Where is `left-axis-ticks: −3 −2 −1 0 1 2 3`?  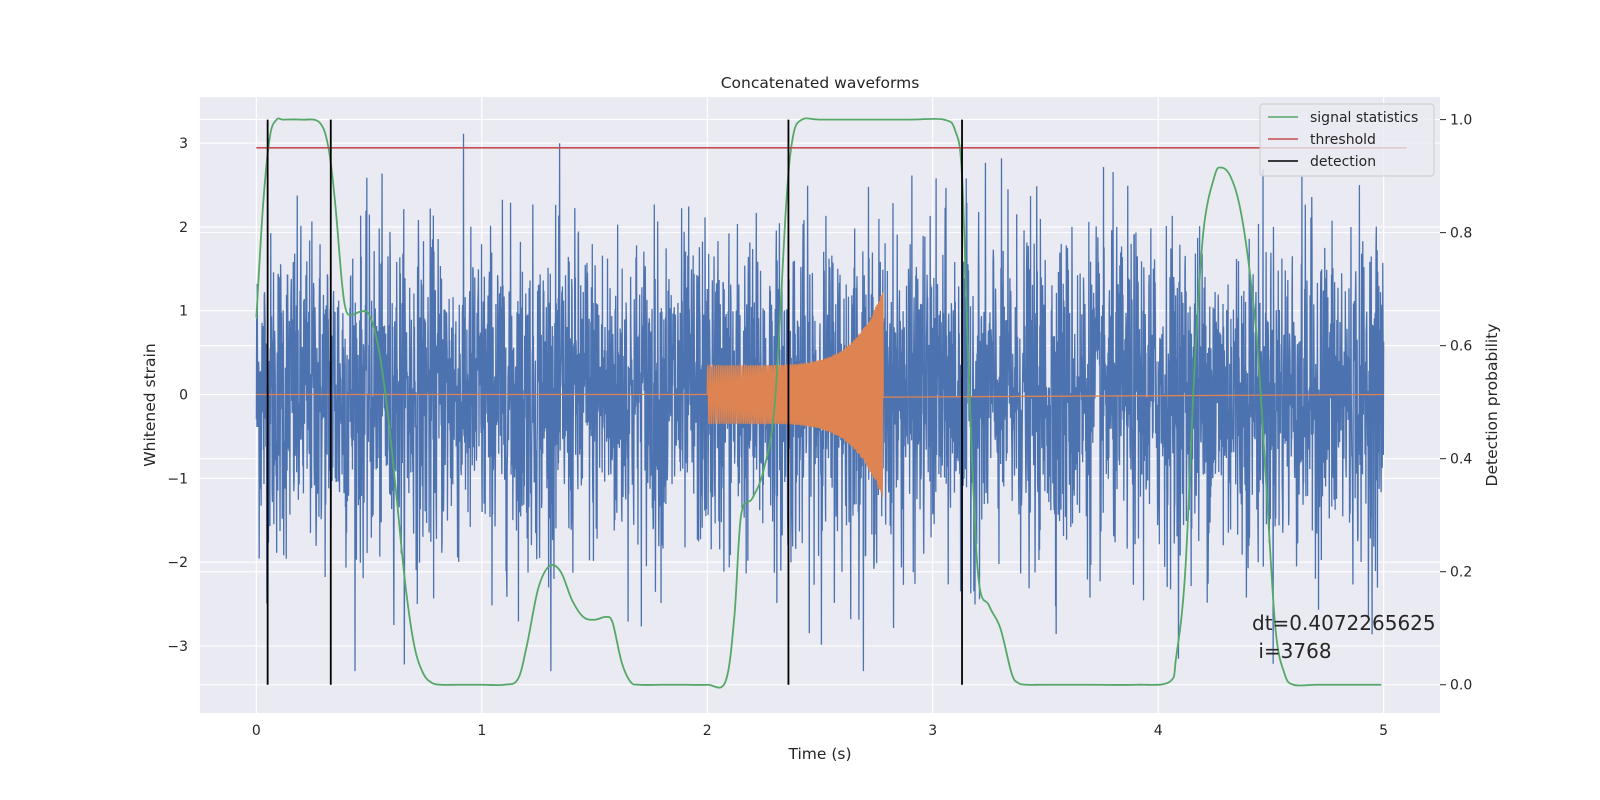 left-axis-ticks: −3 −2 −1 0 1 2 3 is located at coordinates (177, 395).